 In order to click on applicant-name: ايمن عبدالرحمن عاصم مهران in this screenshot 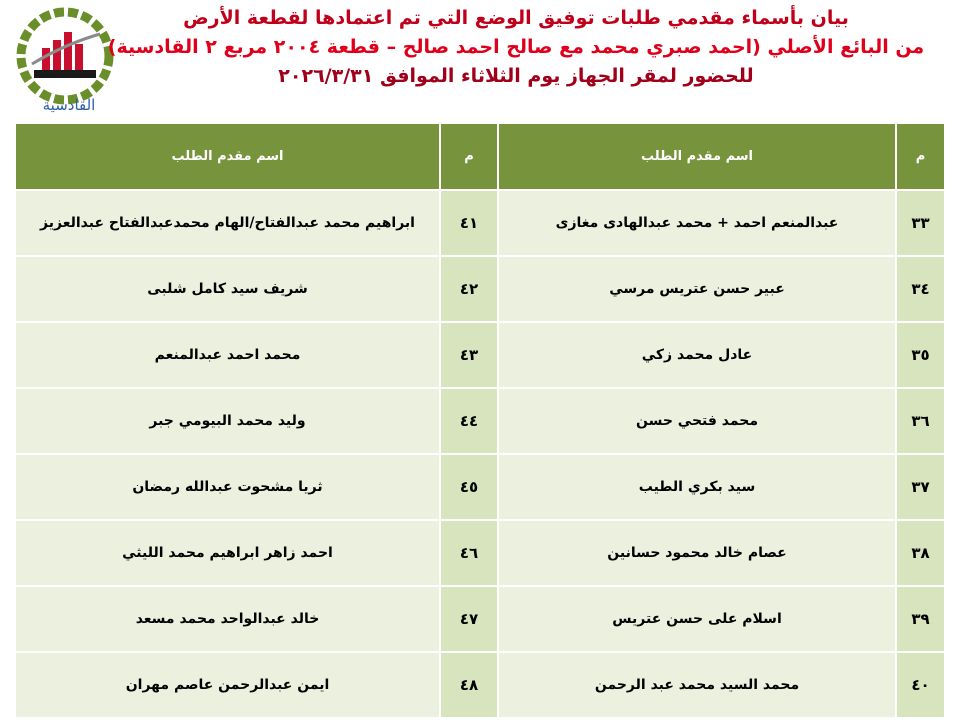, I will do `click(227, 685)`.